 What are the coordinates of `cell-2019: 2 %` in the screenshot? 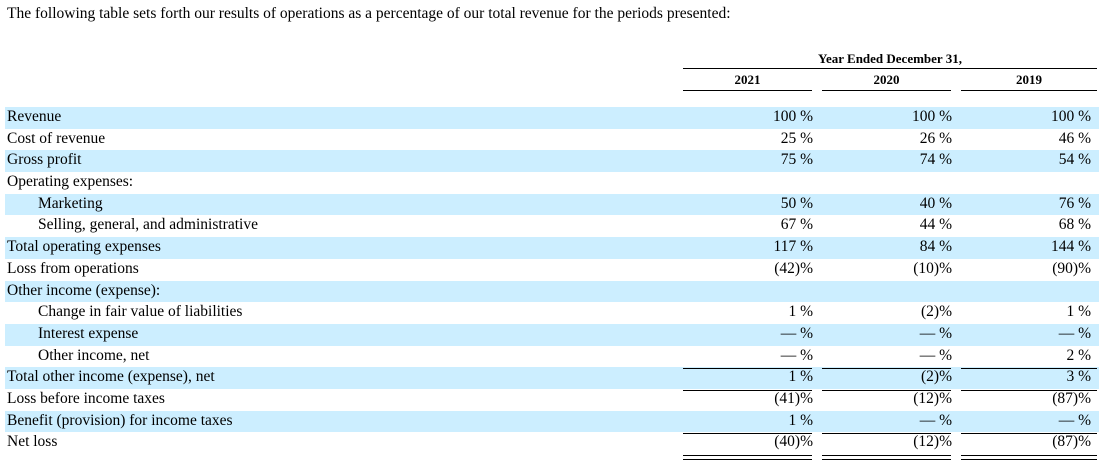 It's located at (1078, 355).